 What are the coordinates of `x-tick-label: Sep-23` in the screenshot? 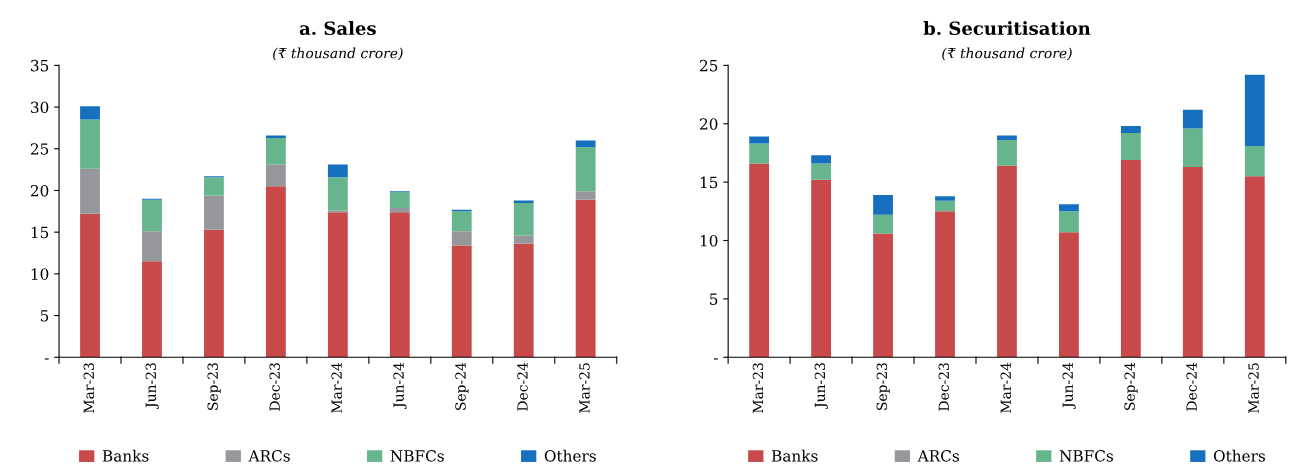 It's located at (883, 386).